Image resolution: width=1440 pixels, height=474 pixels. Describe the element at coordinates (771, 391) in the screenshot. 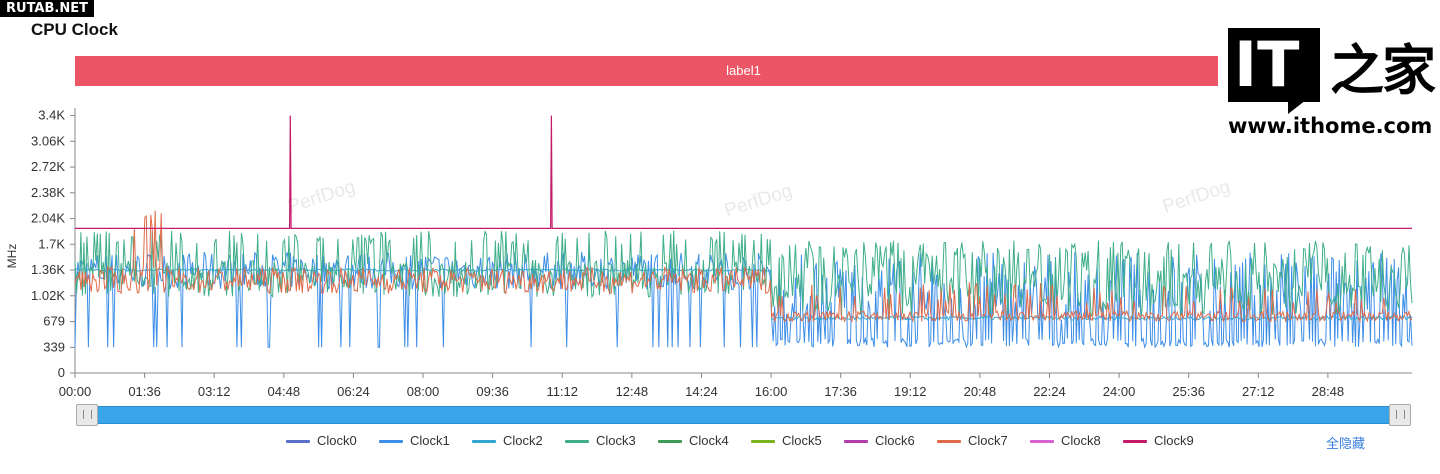

I see `x-tick-label: 16:00` at that location.